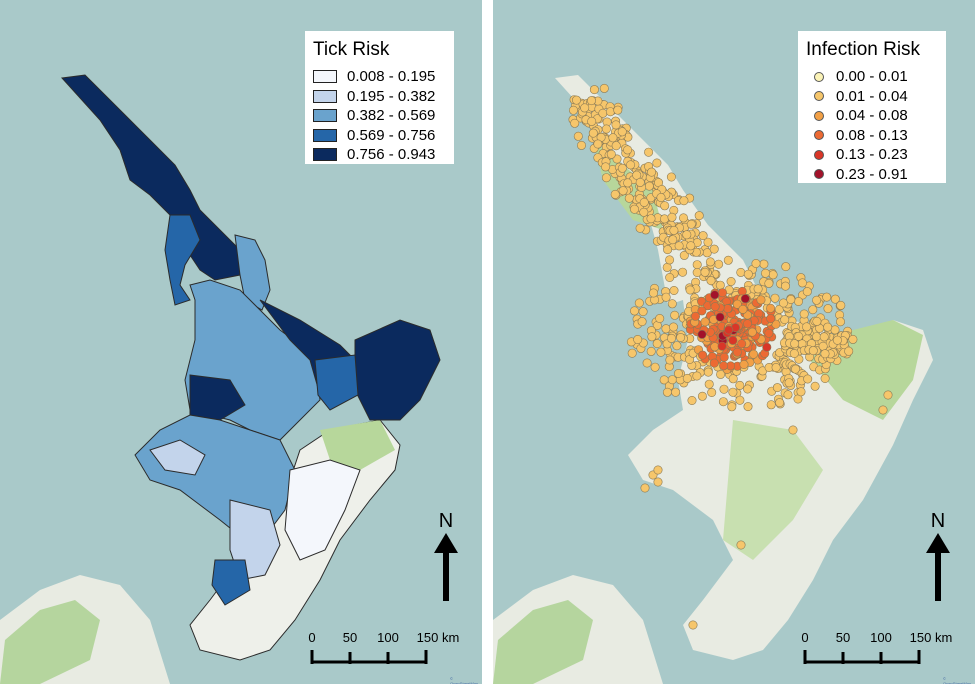 The height and width of the screenshot is (684, 975). Describe the element at coordinates (350, 637) in the screenshot. I see `scale-label: 50` at that location.